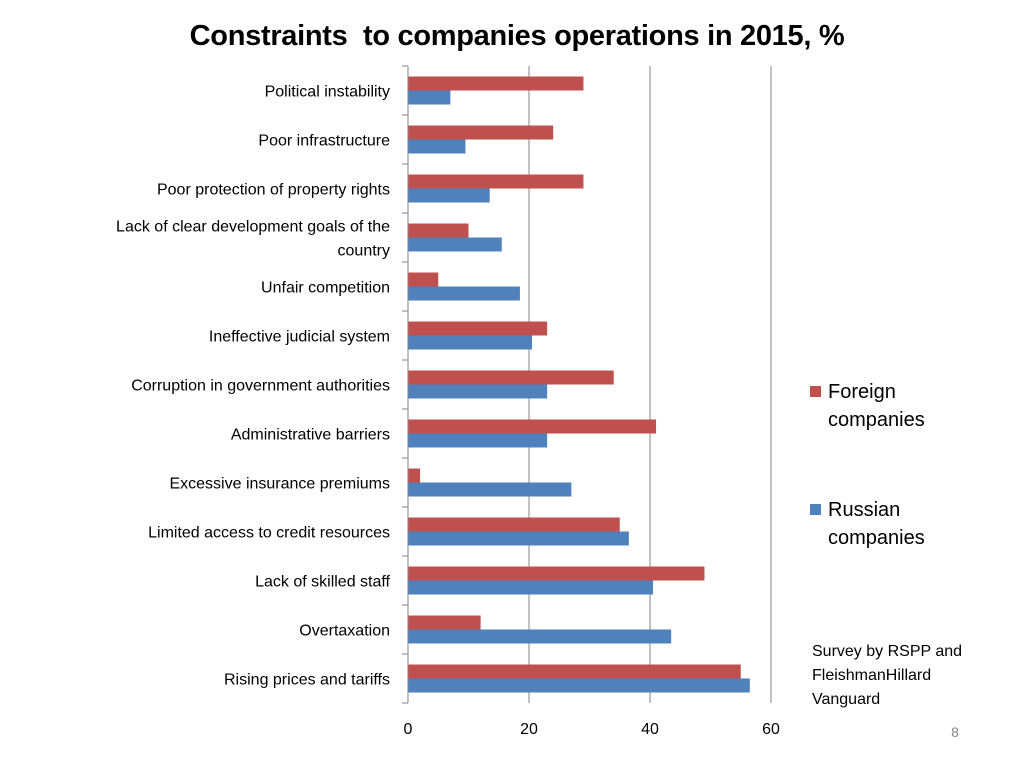  I want to click on source-line-1: Survey by RSPP and, so click(887, 651).